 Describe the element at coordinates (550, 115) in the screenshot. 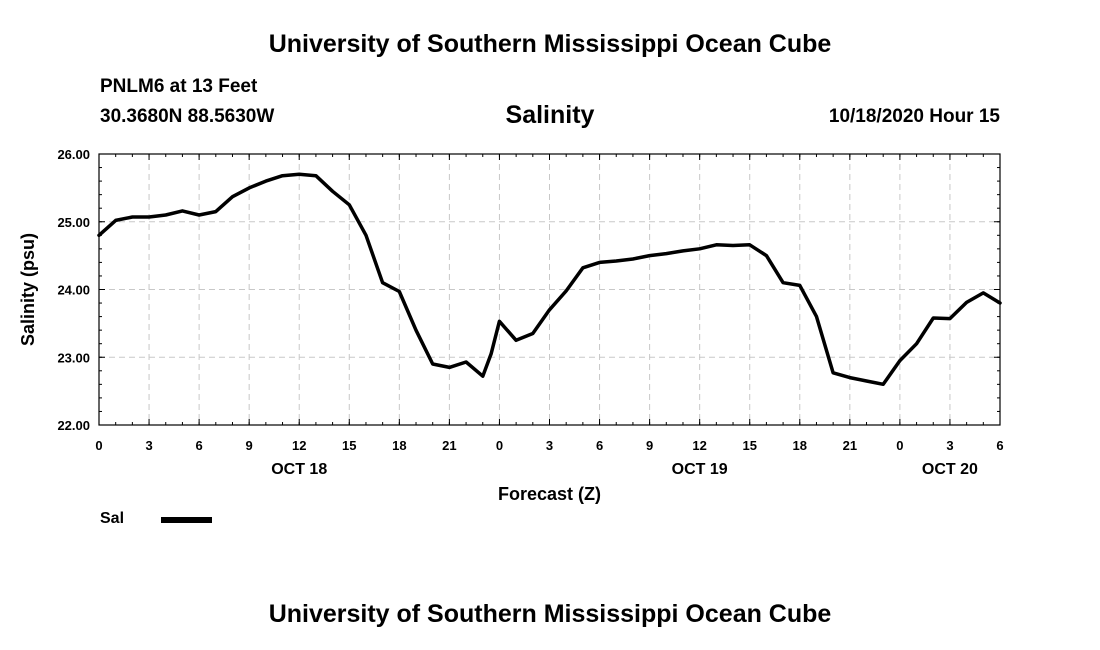

I see `chart-title: Salinity` at that location.